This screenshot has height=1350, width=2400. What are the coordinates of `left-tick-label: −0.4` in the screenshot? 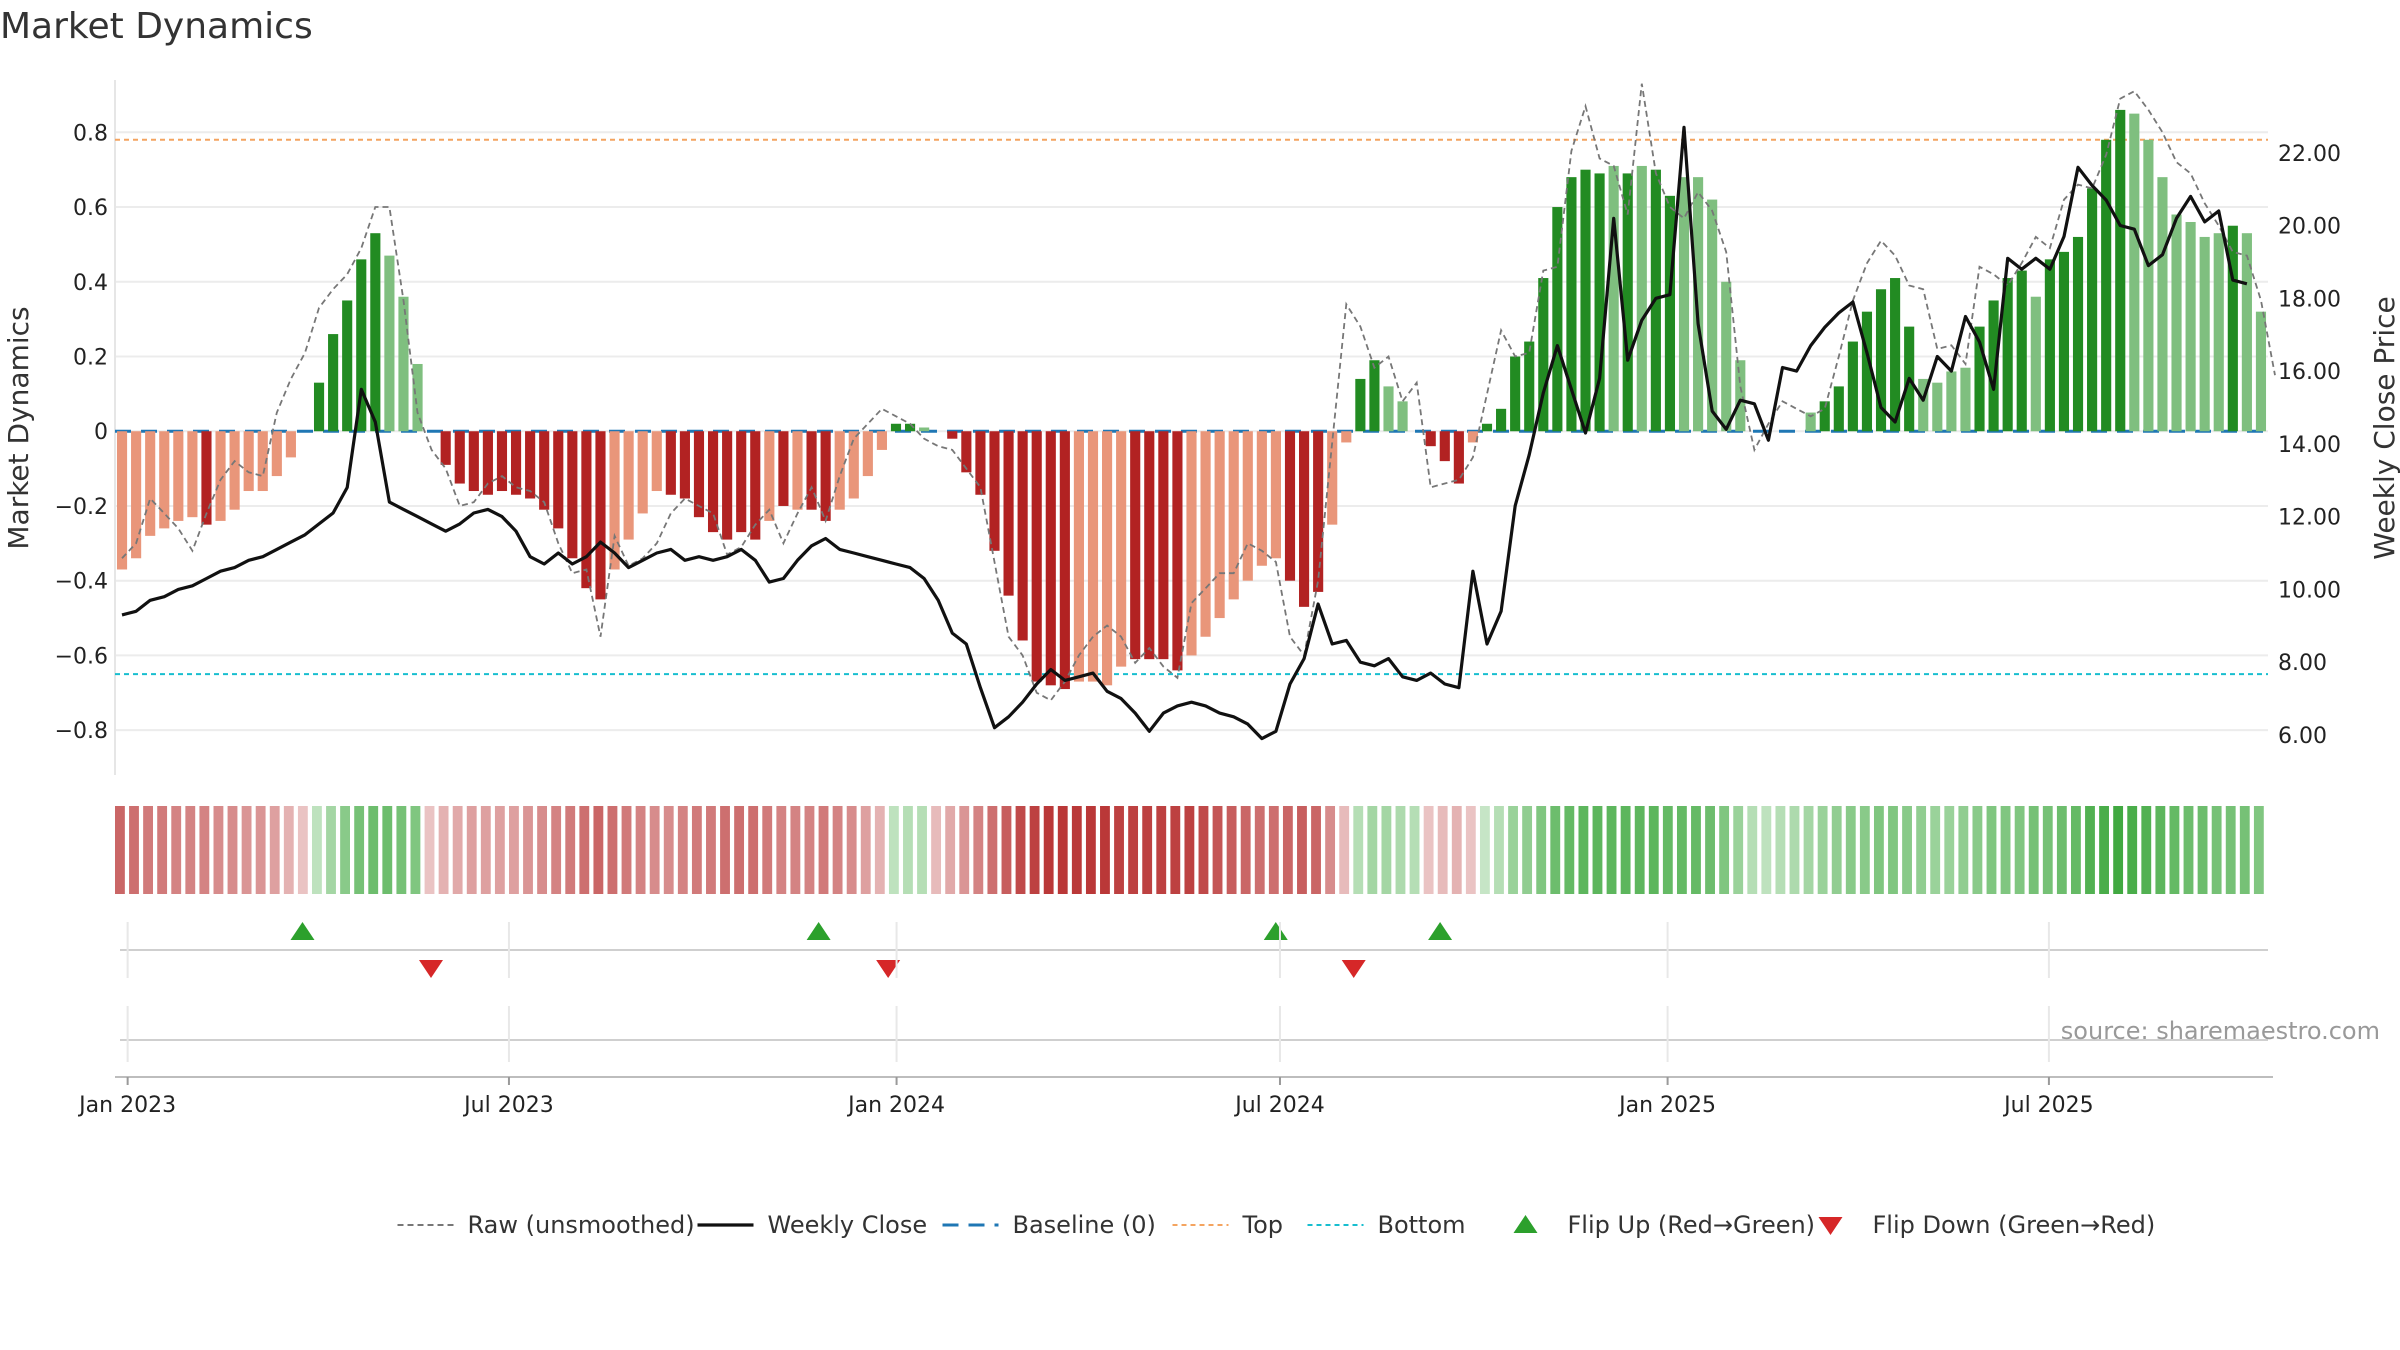 It's located at (81, 582).